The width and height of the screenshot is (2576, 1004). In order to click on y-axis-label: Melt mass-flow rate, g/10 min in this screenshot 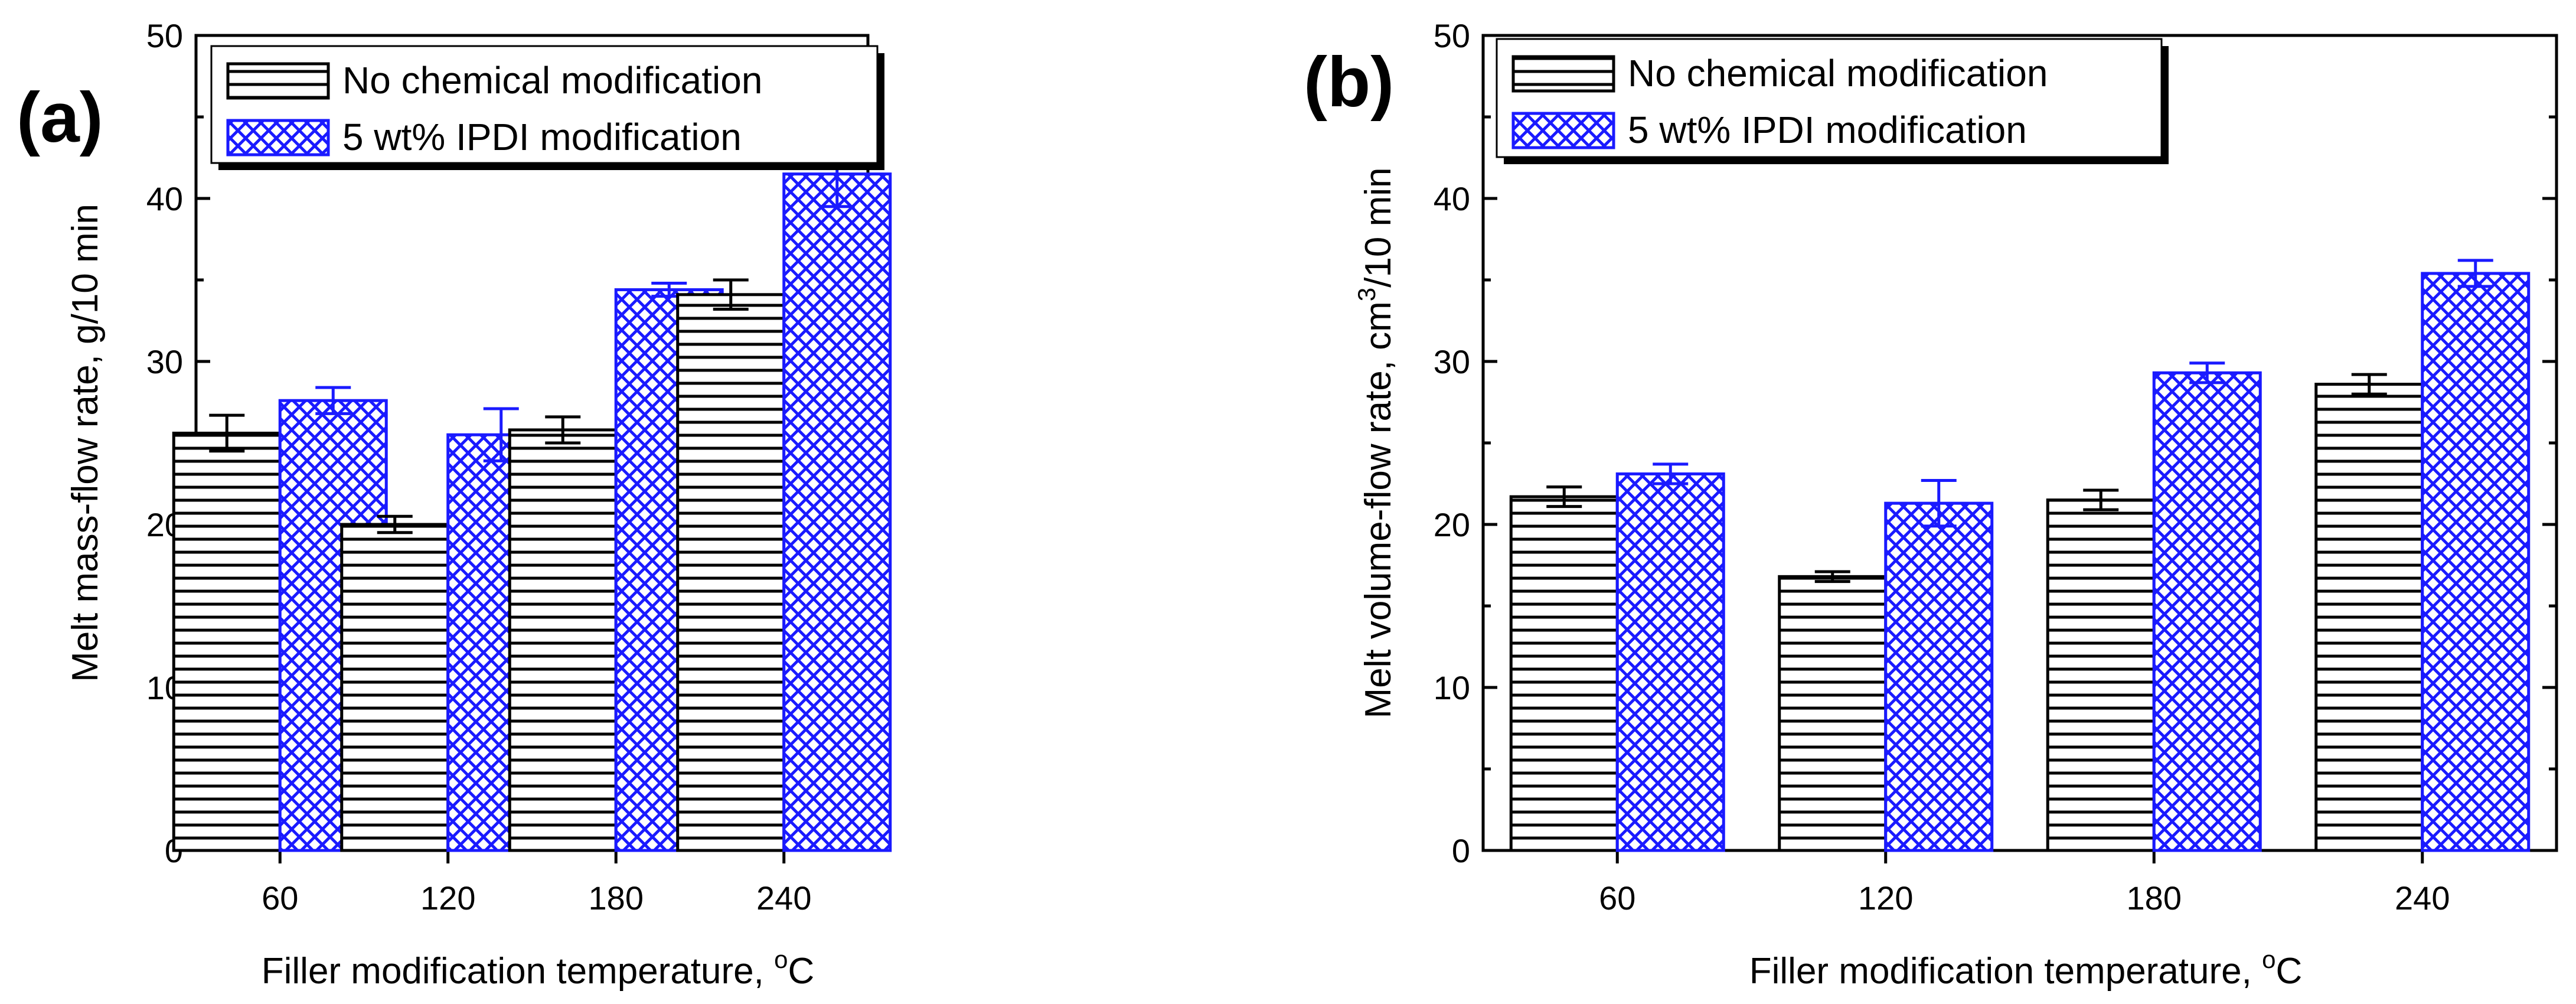, I will do `click(85, 443)`.